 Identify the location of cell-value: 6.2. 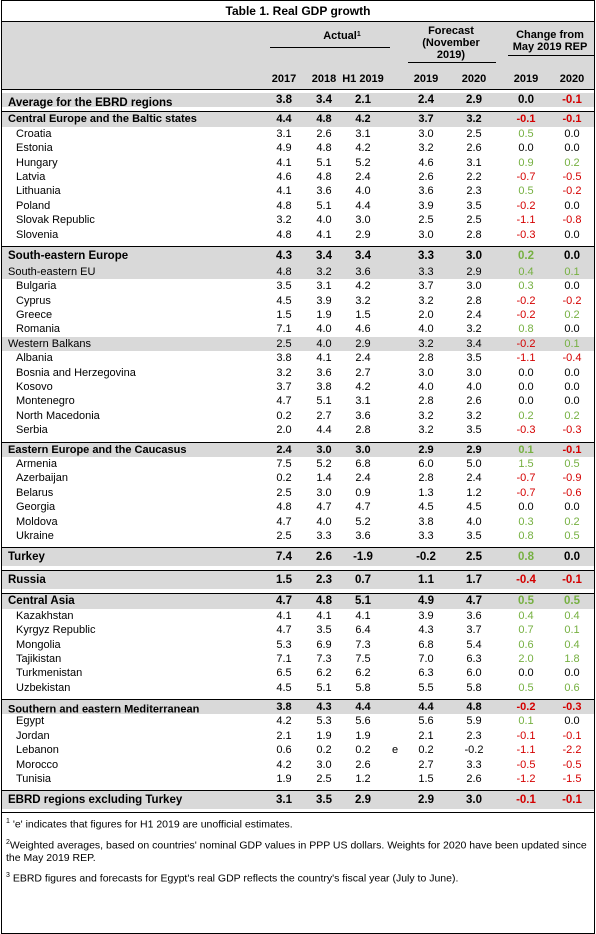
(363, 673).